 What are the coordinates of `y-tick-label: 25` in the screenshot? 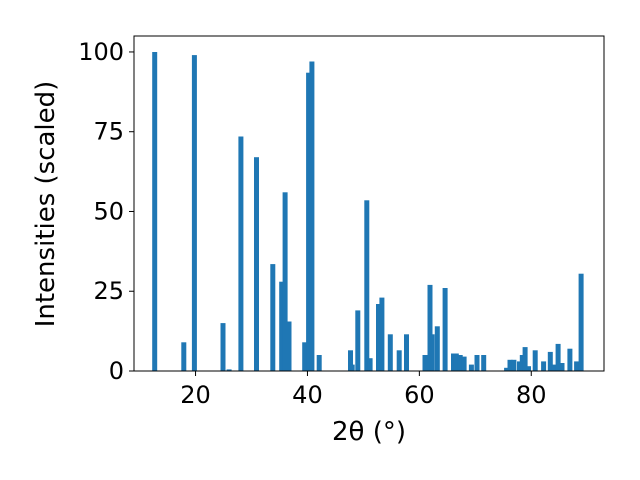 It's located at (108, 291).